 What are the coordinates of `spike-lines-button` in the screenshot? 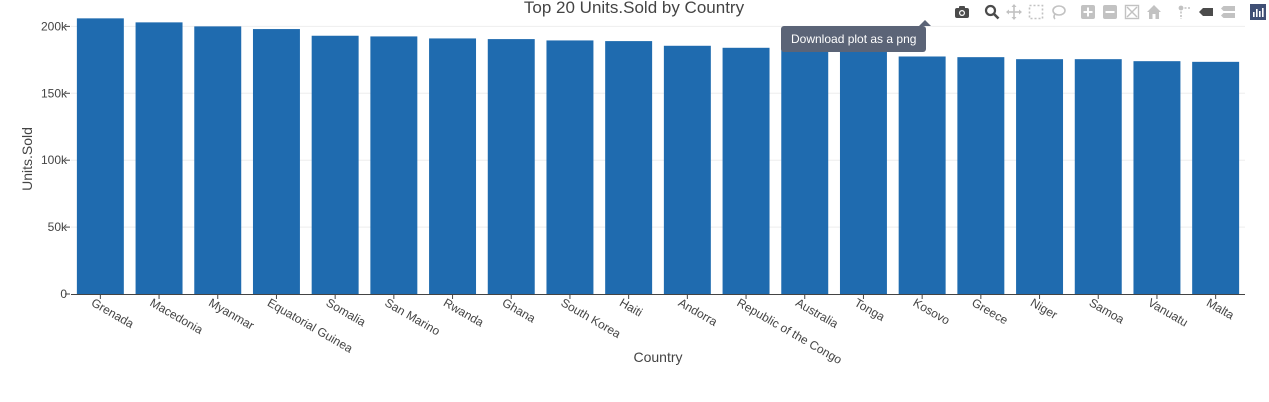 It's located at (1184, 12).